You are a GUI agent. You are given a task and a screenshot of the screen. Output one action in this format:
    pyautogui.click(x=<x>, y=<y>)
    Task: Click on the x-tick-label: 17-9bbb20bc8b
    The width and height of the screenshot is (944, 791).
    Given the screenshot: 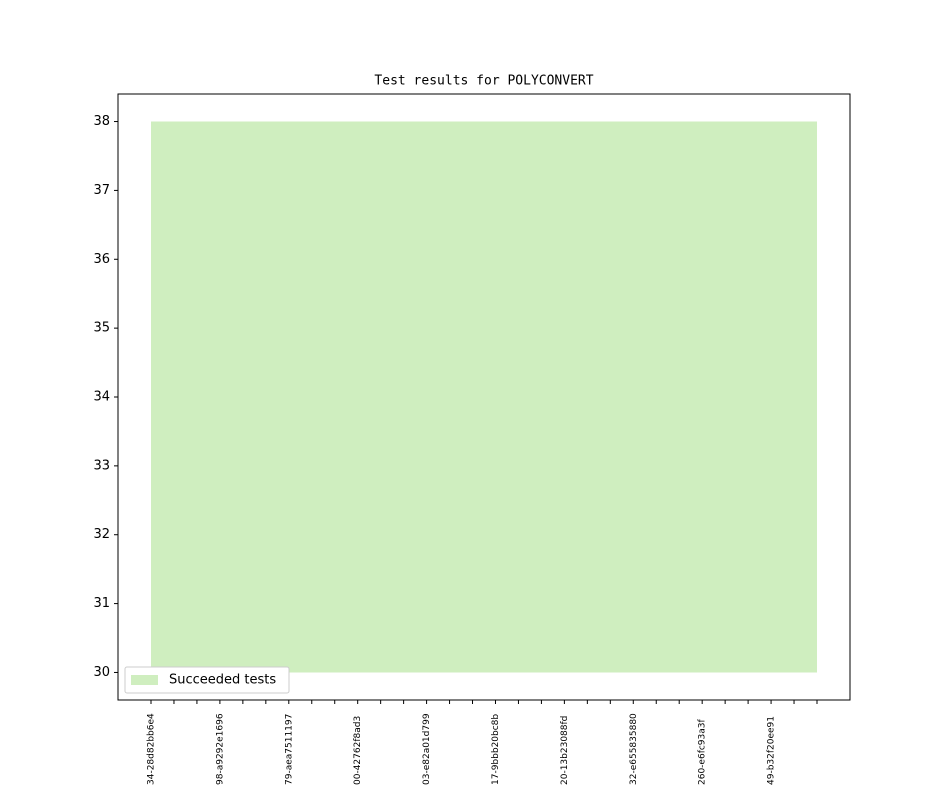 What is the action you would take?
    pyautogui.click(x=496, y=749)
    